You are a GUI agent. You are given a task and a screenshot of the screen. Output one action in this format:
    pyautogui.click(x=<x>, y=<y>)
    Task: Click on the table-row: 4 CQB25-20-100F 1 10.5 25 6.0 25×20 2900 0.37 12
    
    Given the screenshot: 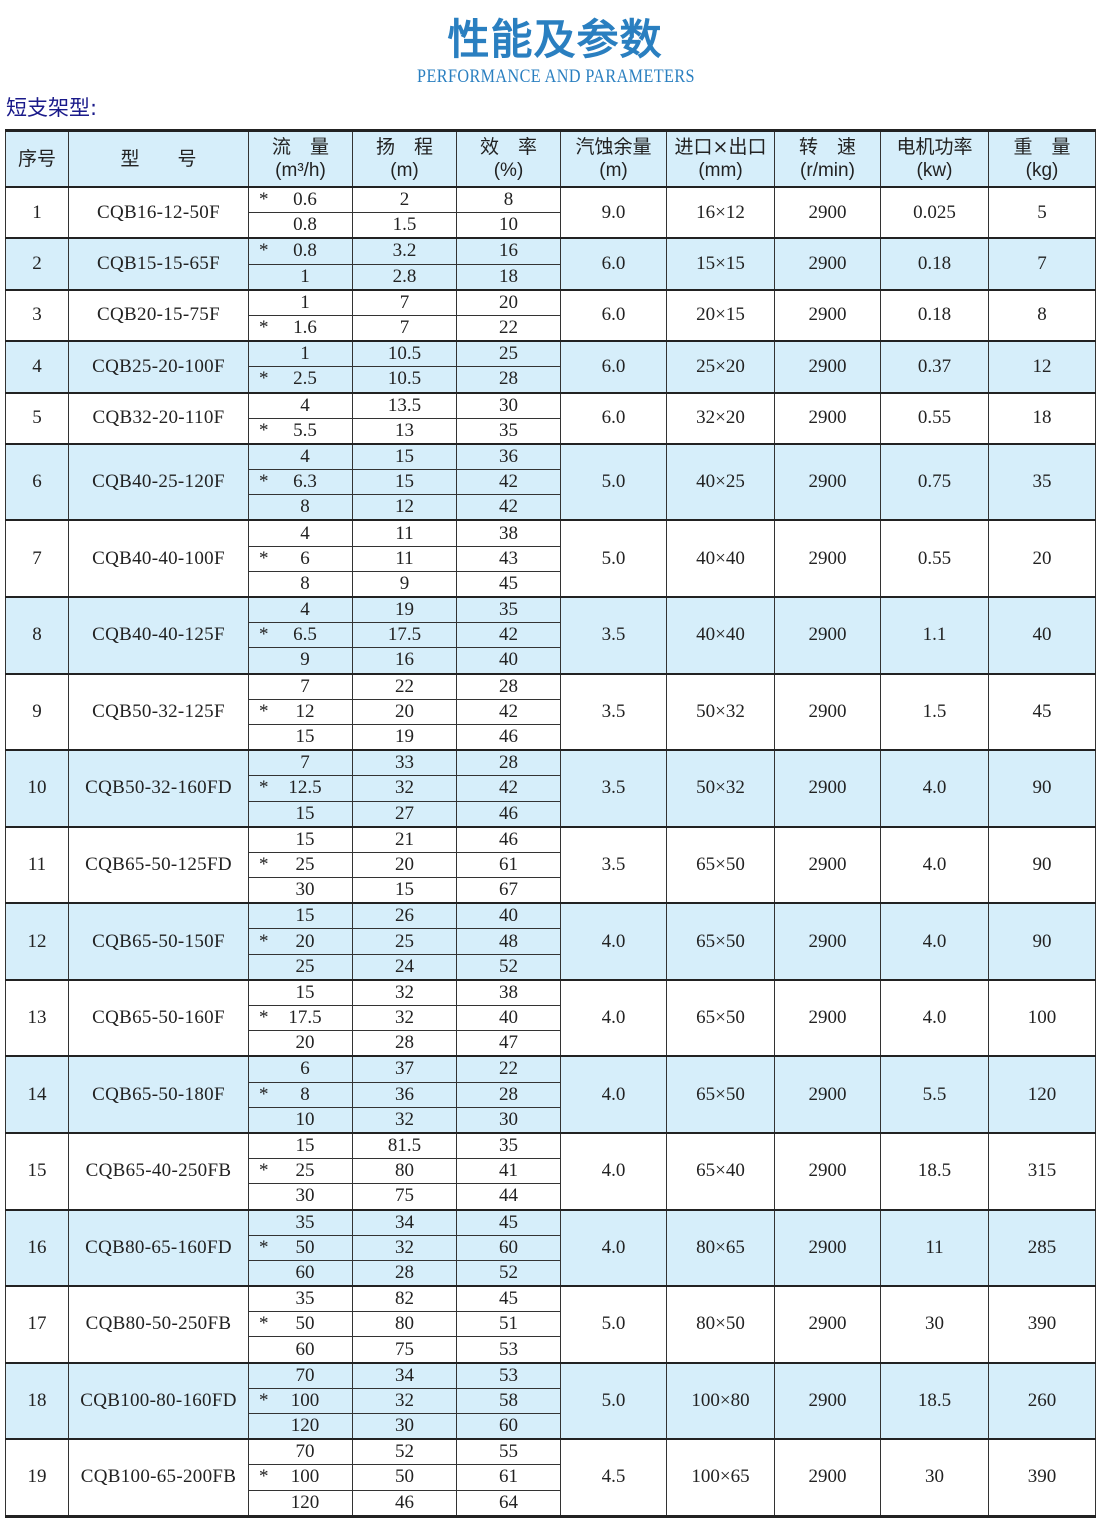 What is the action you would take?
    pyautogui.click(x=550, y=367)
    